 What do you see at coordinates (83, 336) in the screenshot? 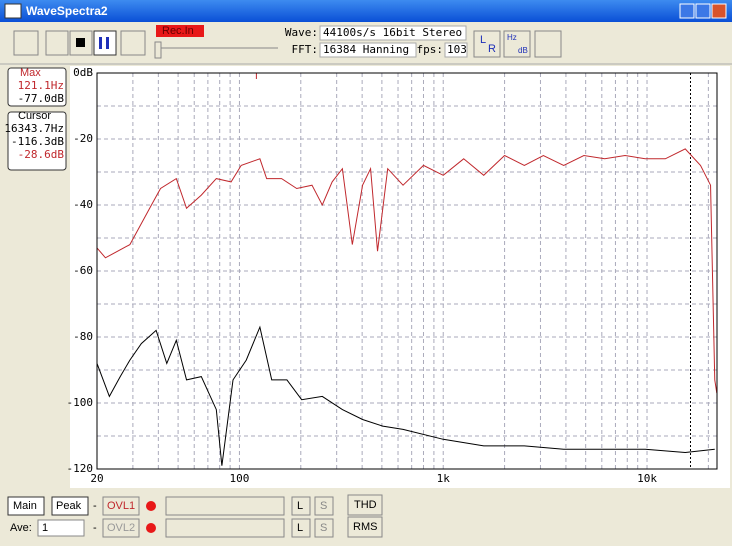
I see `y-tick-label: -80` at bounding box center [83, 336].